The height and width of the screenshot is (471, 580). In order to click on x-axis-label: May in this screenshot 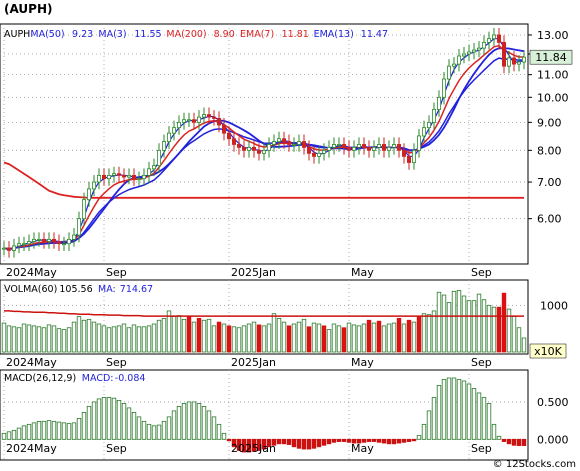, I will do `click(362, 448)`.